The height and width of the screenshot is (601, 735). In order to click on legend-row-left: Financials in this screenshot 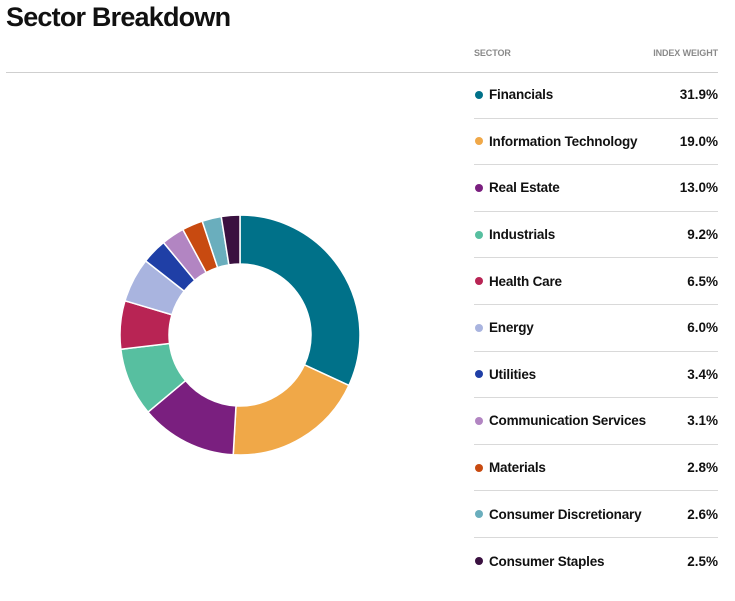, I will do `click(513, 94)`.